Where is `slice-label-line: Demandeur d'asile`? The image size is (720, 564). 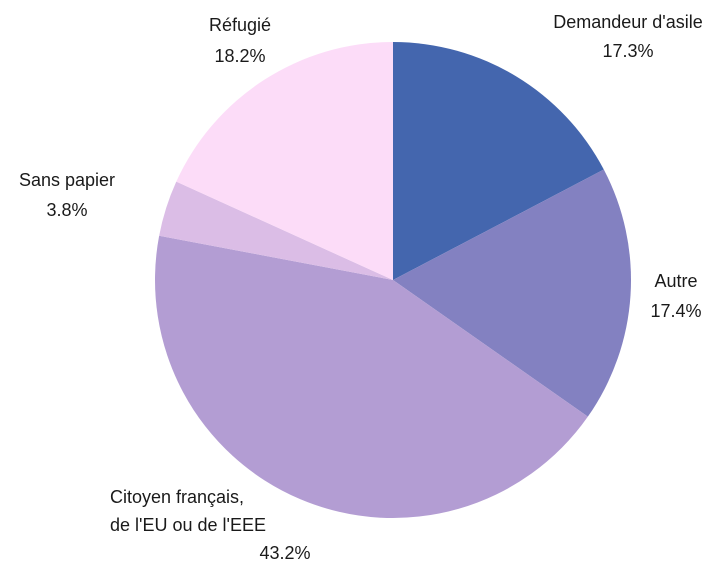 slice-label-line: Demandeur d'asile is located at coordinates (628, 22).